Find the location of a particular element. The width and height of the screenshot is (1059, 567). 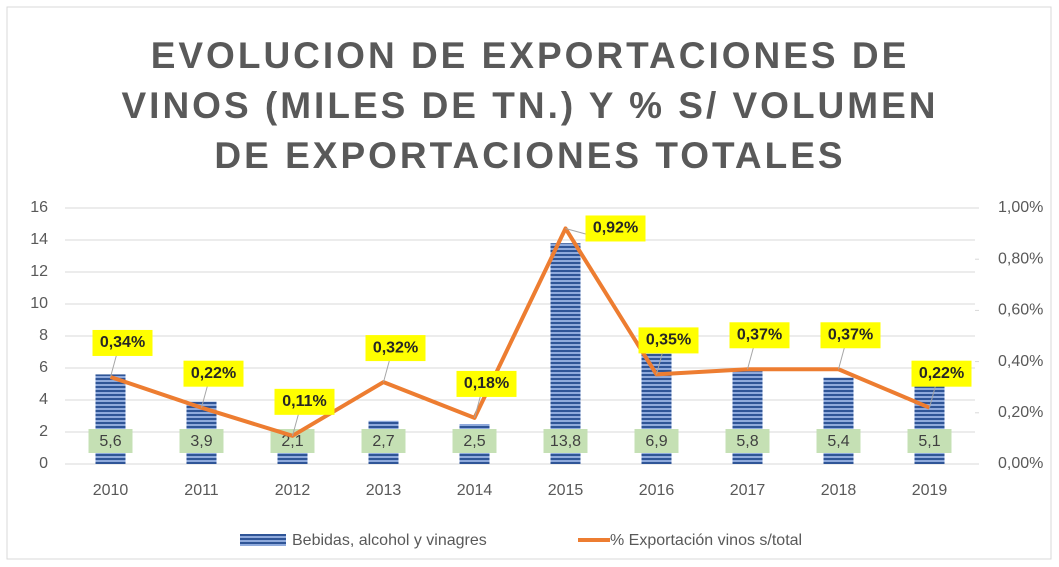

line-label: 0,11% is located at coordinates (304, 401).